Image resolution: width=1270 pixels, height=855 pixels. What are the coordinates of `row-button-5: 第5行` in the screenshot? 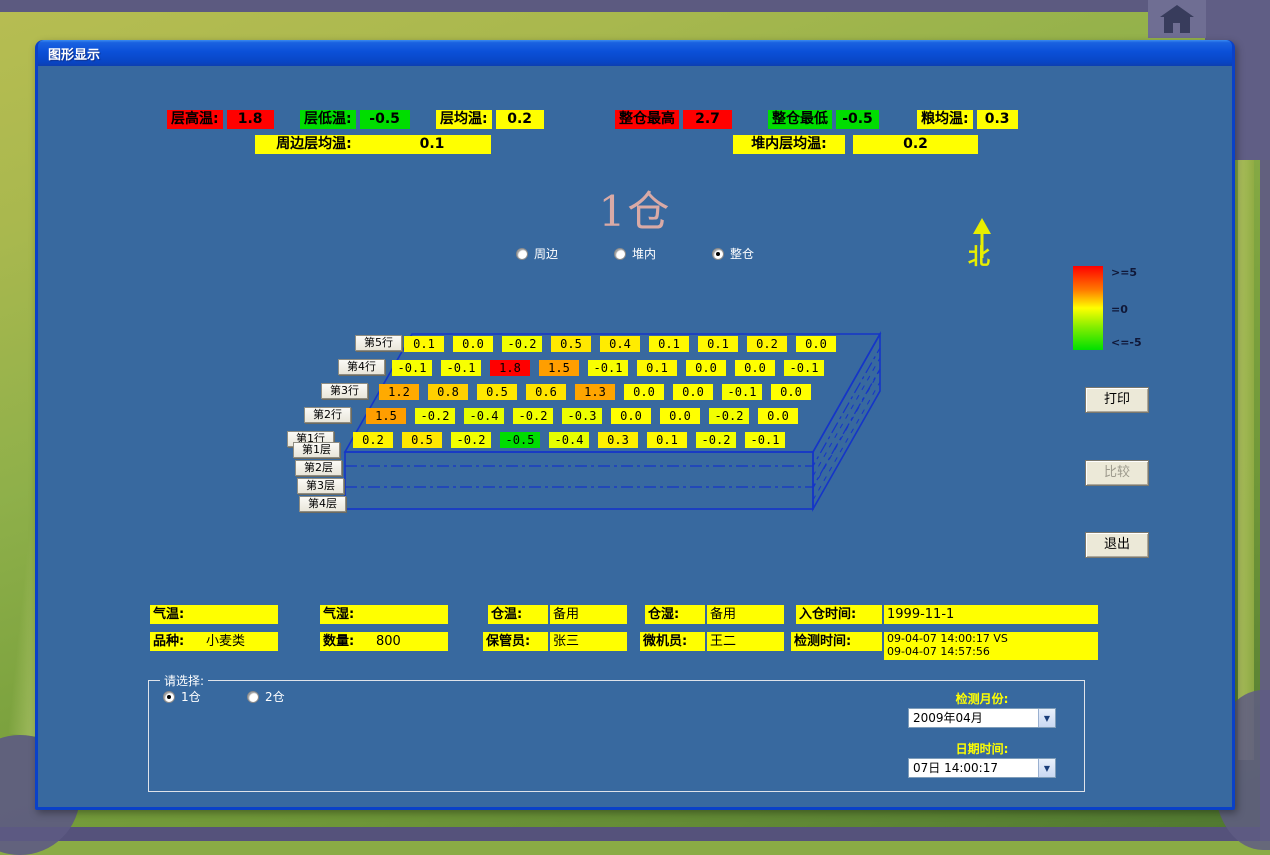 It's located at (378, 343).